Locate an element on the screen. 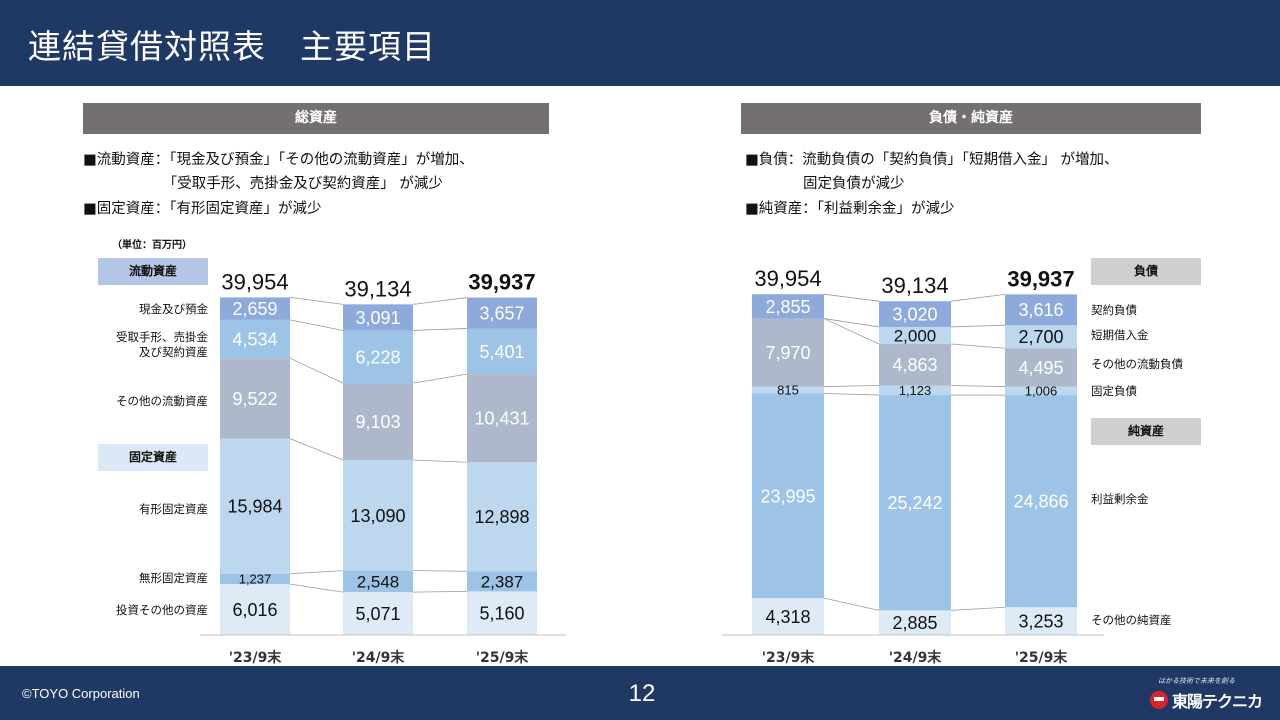  data-label: 9,522 is located at coordinates (254, 399).